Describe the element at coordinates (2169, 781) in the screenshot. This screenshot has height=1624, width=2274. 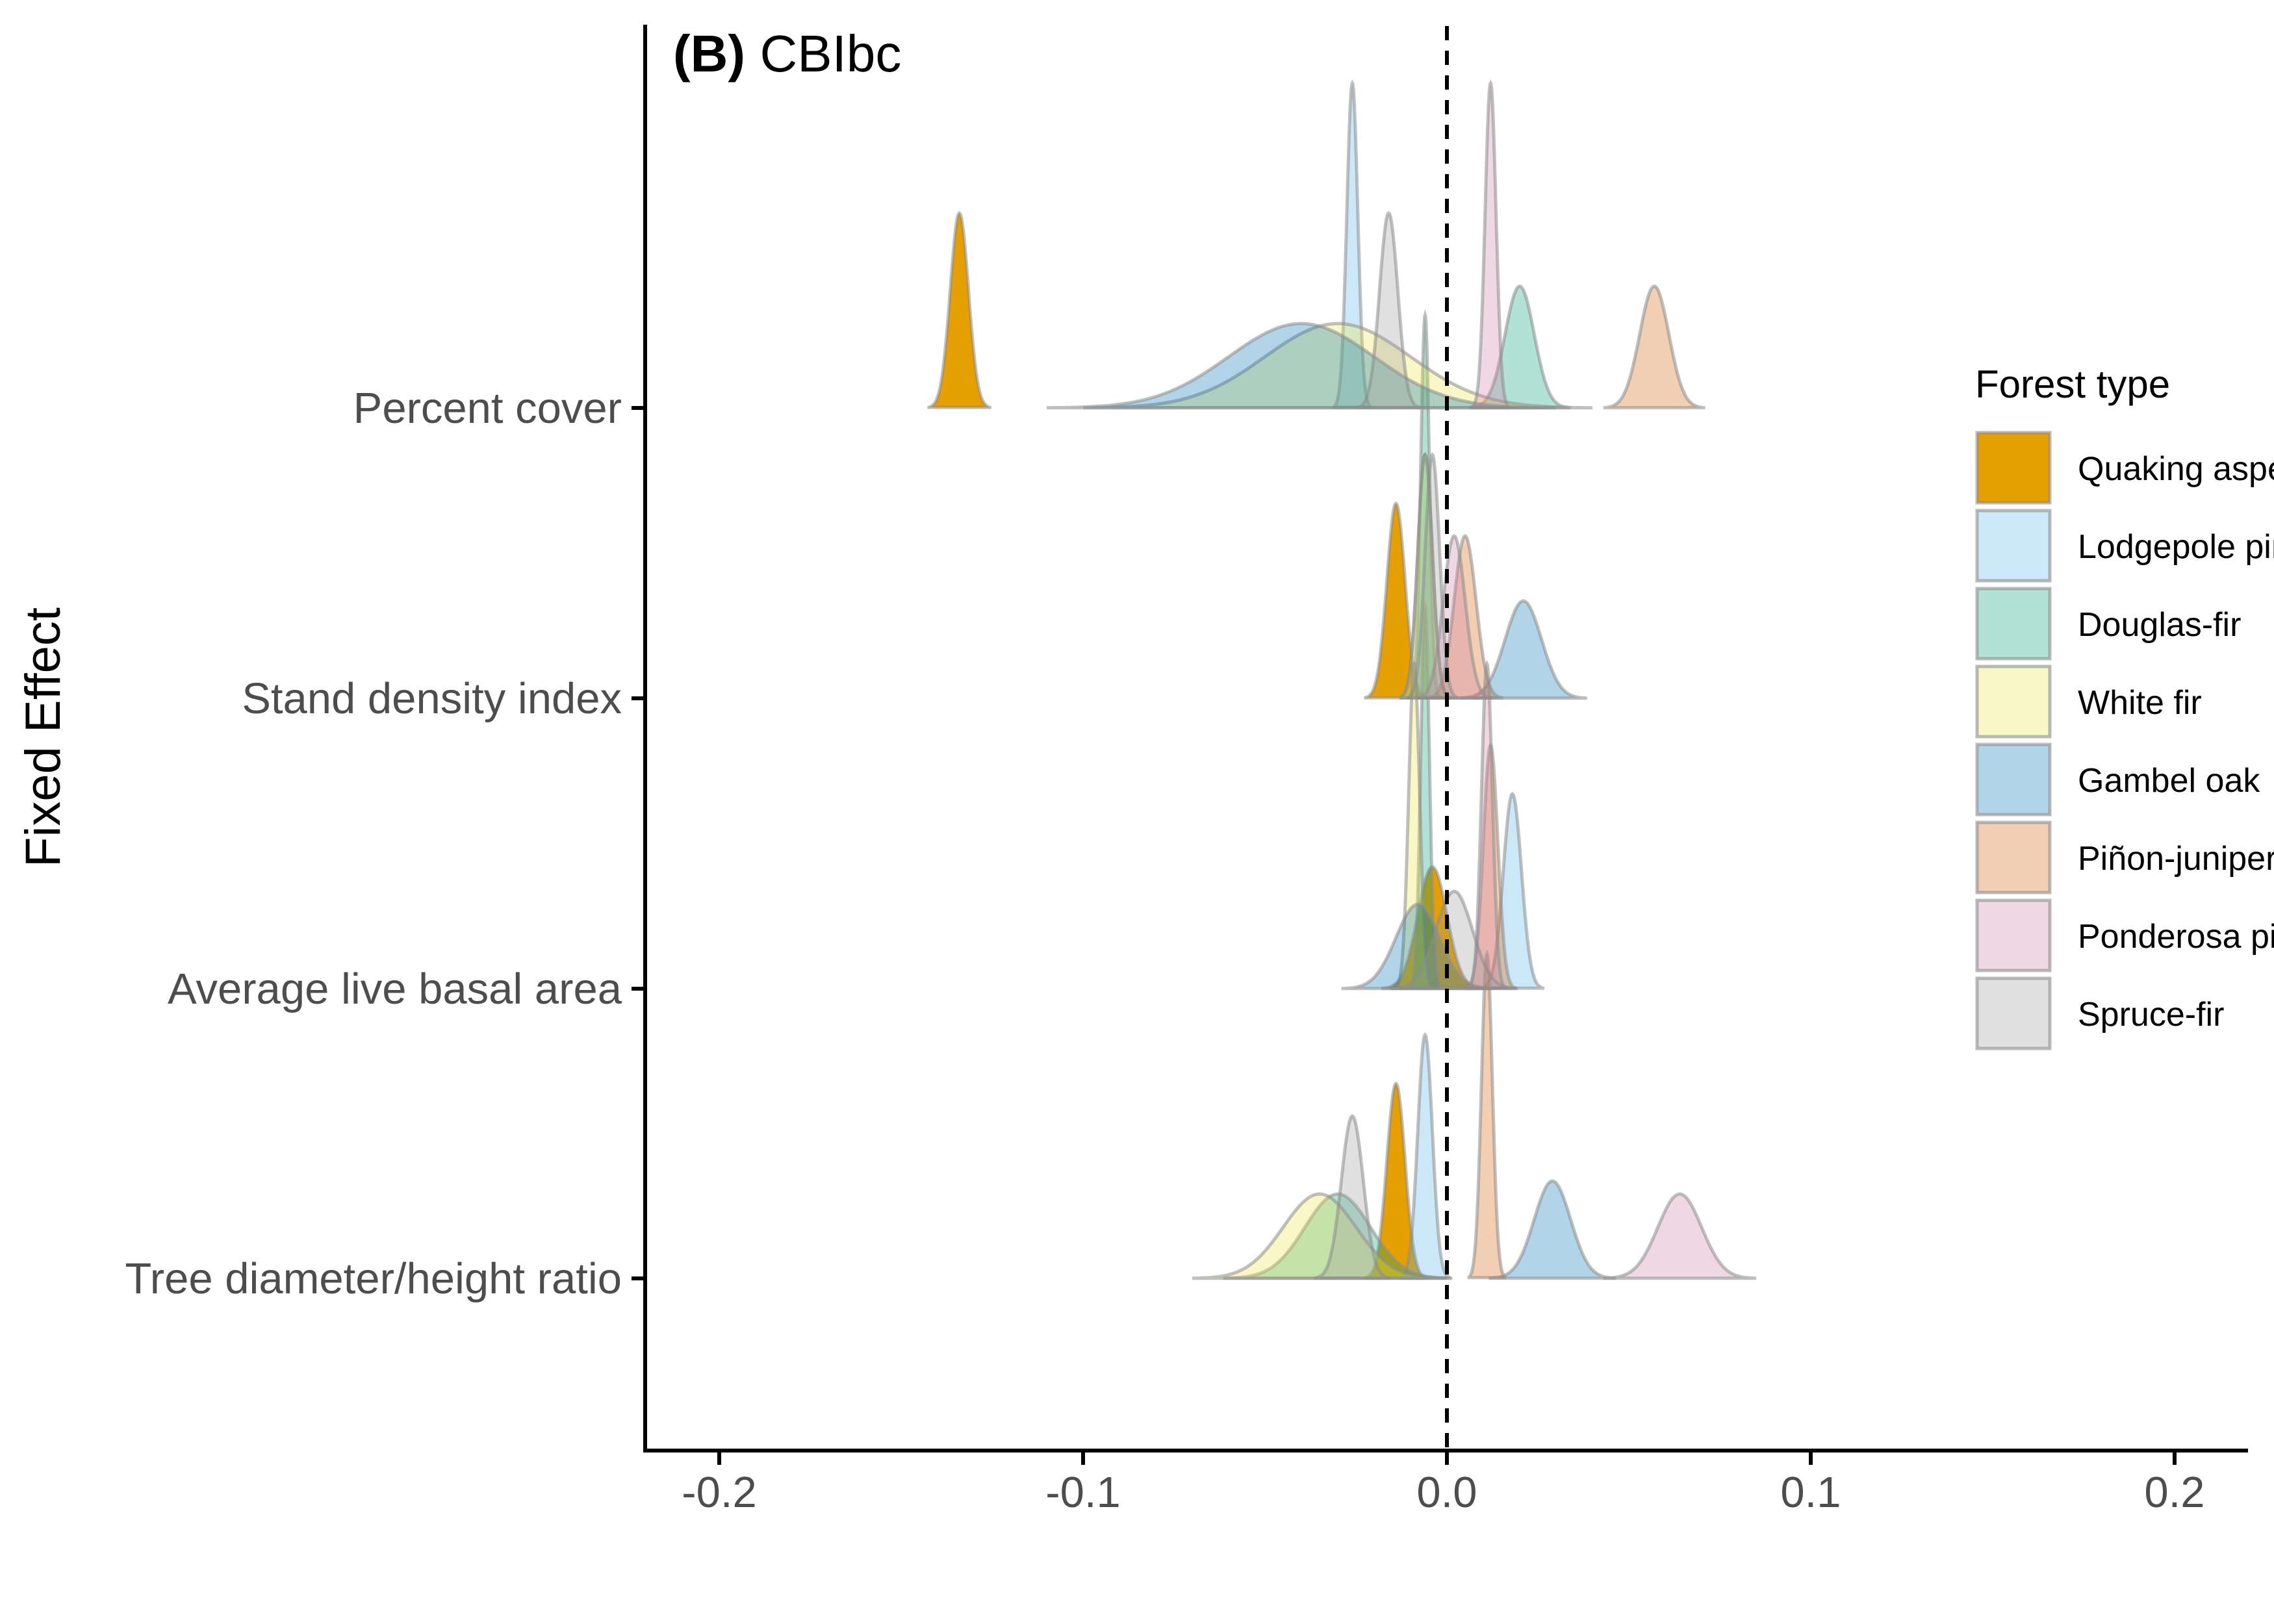
I see `legend-label: Gambel oak` at that location.